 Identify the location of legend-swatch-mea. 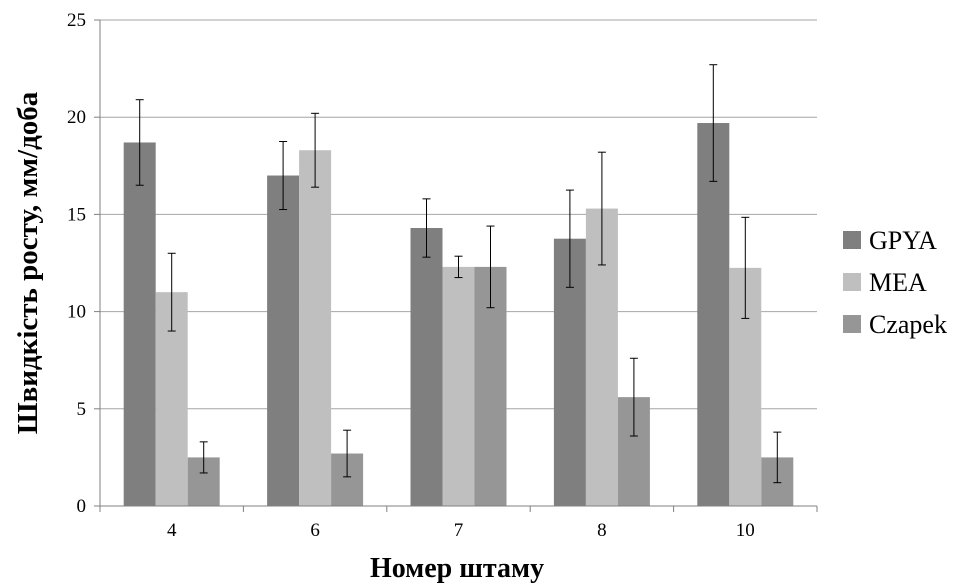
(852, 282).